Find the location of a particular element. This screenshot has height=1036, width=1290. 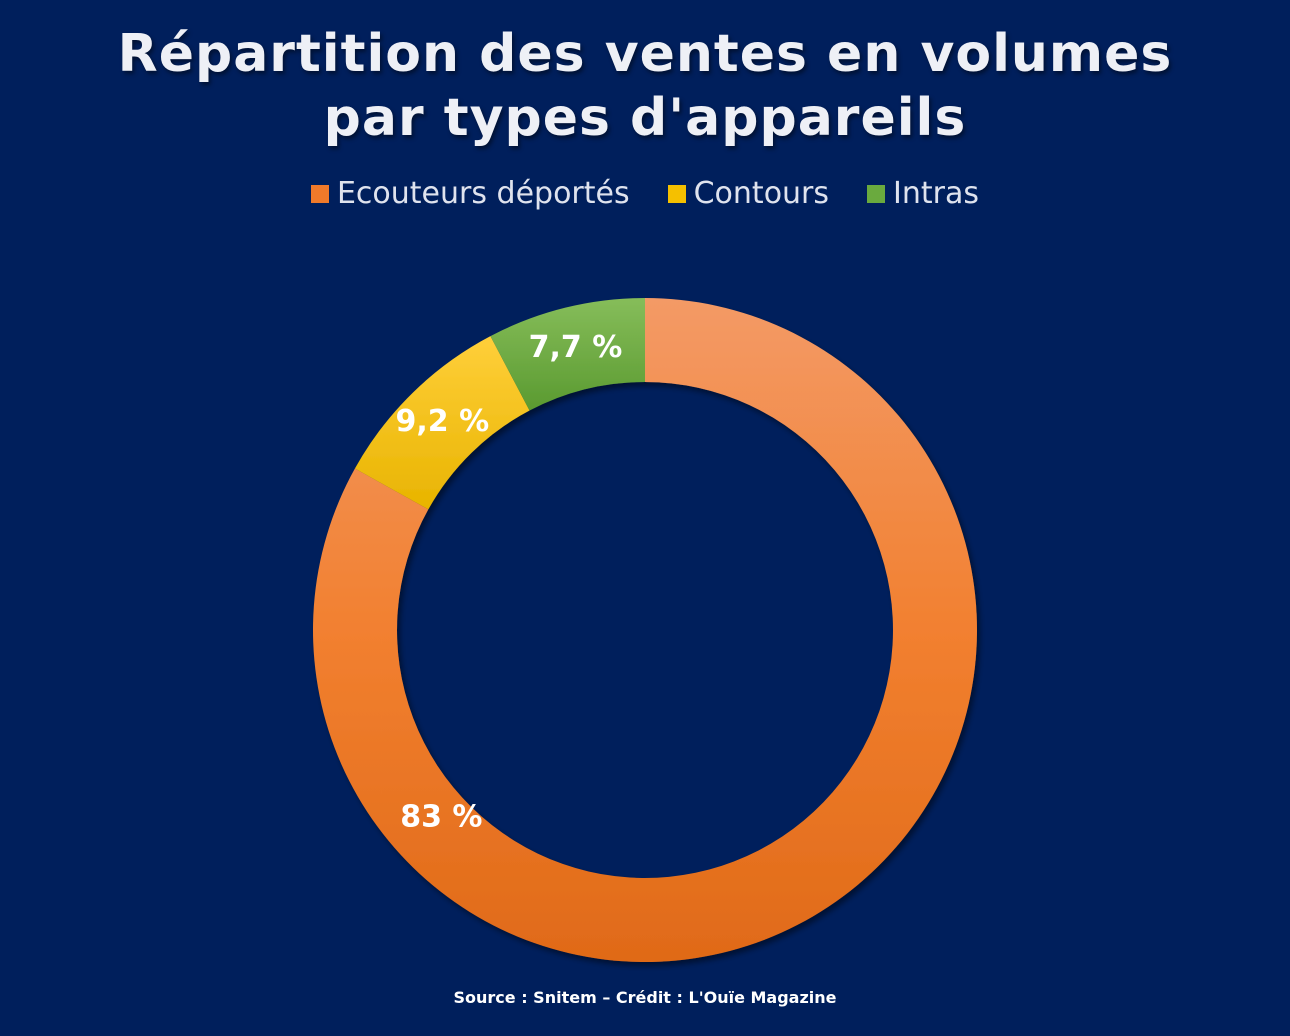

chart-legend: Ecouteurs déportés Contours Intras is located at coordinates (645, 193).